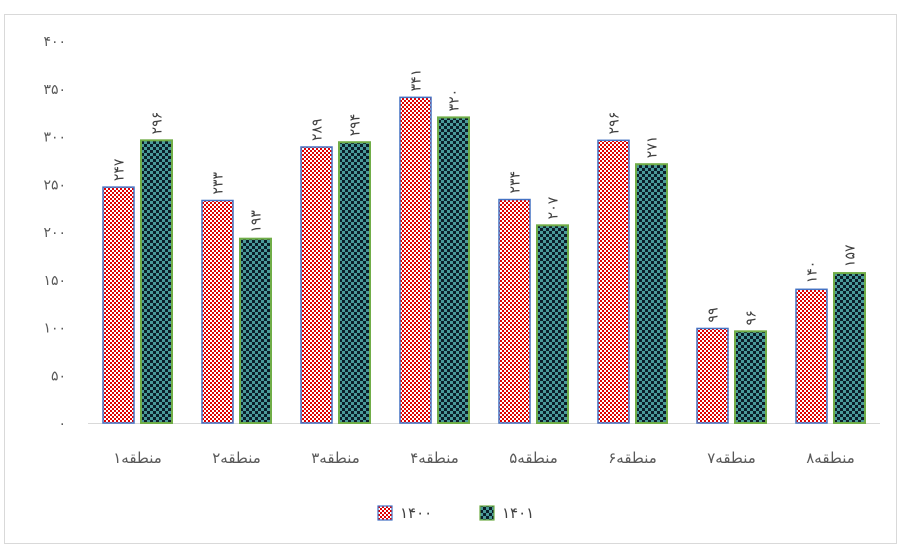 The width and height of the screenshot is (903, 549). What do you see at coordinates (518, 513) in the screenshot?
I see `legend-label: ۱۴۰۱` at bounding box center [518, 513].